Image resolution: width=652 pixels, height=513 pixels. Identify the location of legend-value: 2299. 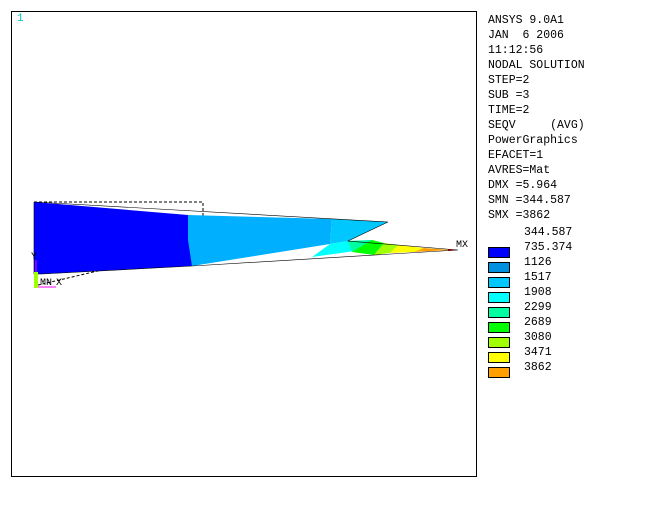
(538, 307).